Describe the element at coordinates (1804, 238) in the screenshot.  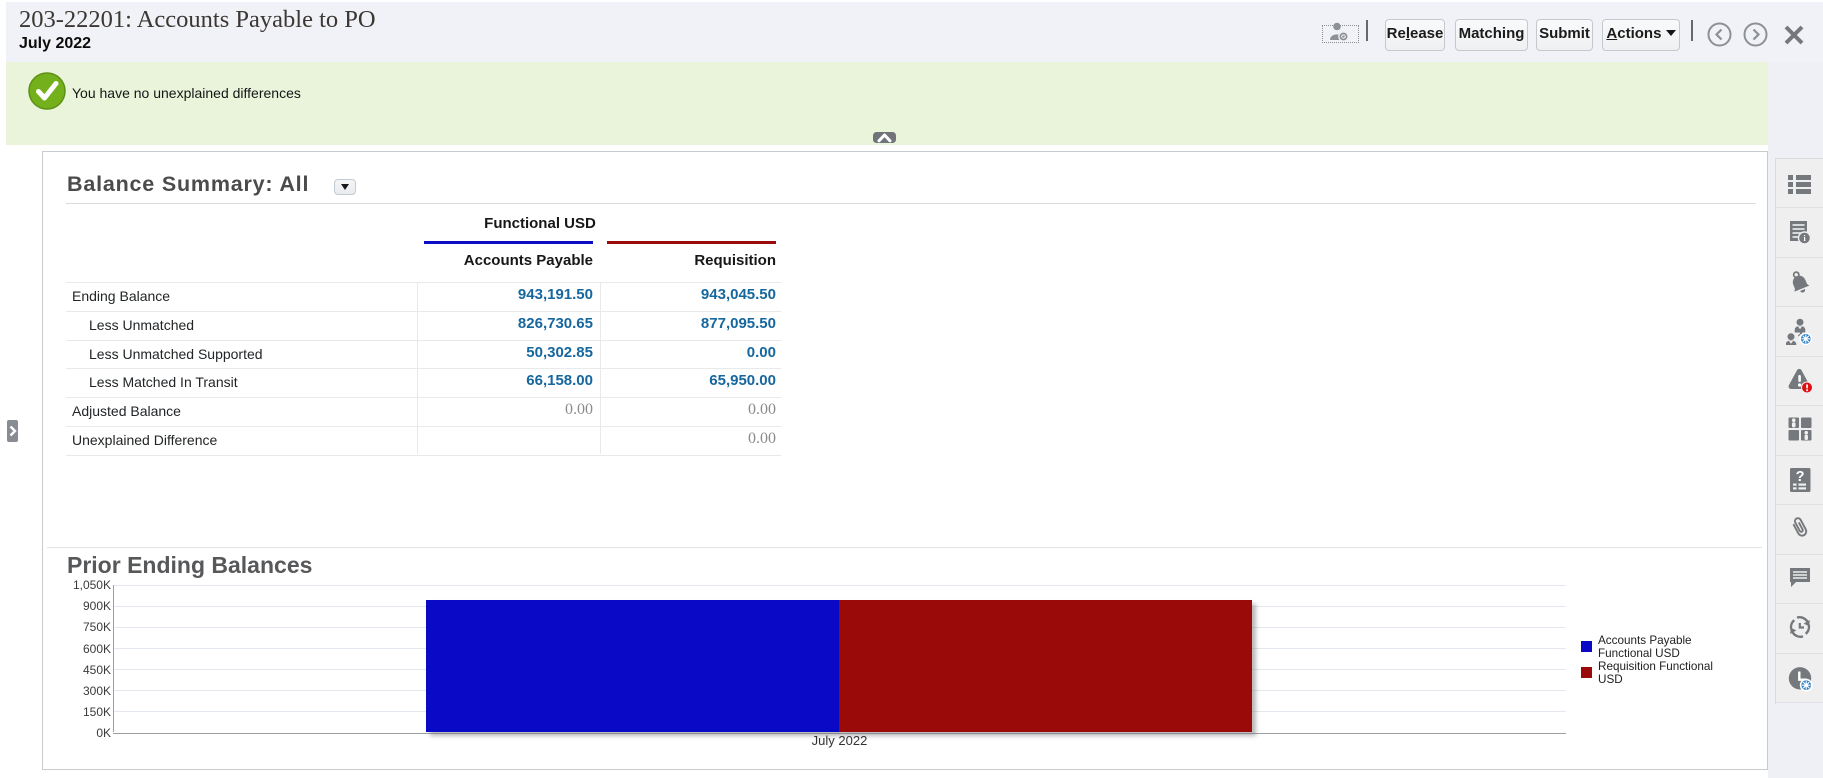
I see `svg-text: i` at that location.